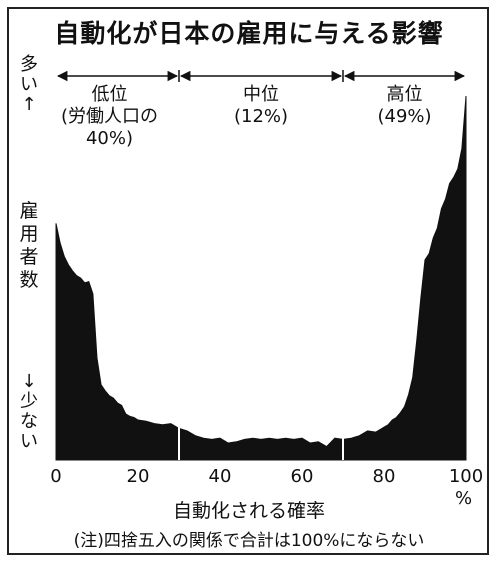 The width and height of the screenshot is (498, 562). Describe the element at coordinates (249, 541) in the screenshot. I see `footnote: (注)四捨五入の関係で合計は100%にならない` at that location.